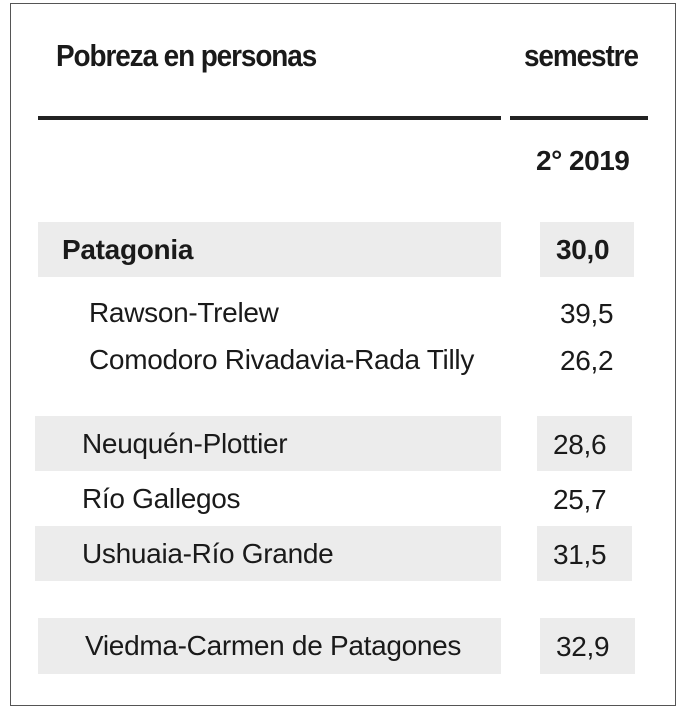 This screenshot has height=714, width=681. Describe the element at coordinates (269, 118) in the screenshot. I see `header-rule-left` at that location.